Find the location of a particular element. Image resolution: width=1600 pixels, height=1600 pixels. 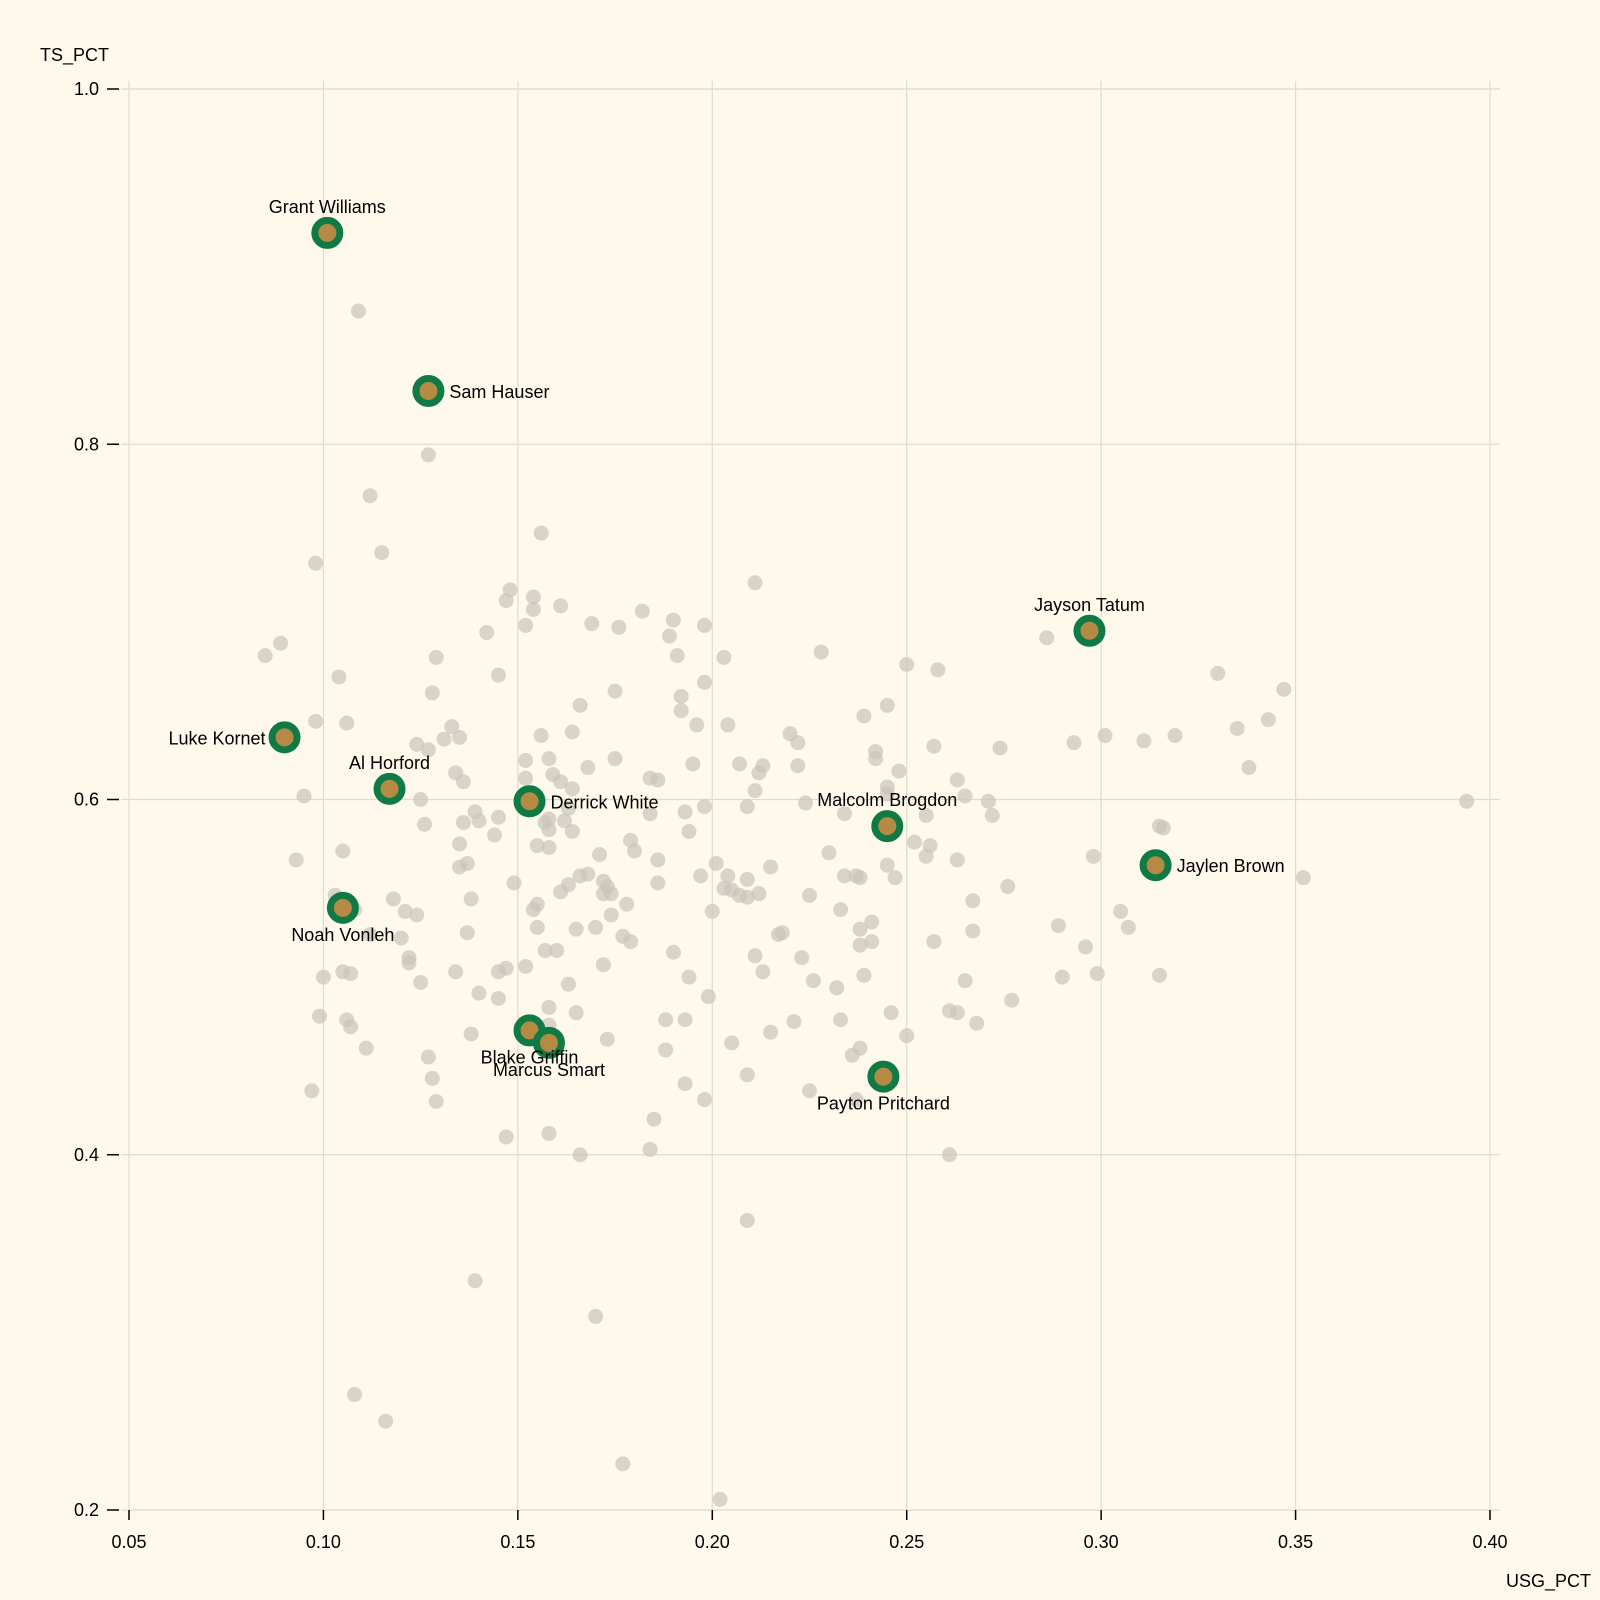

player-label: Grant Williams is located at coordinates (327, 207).